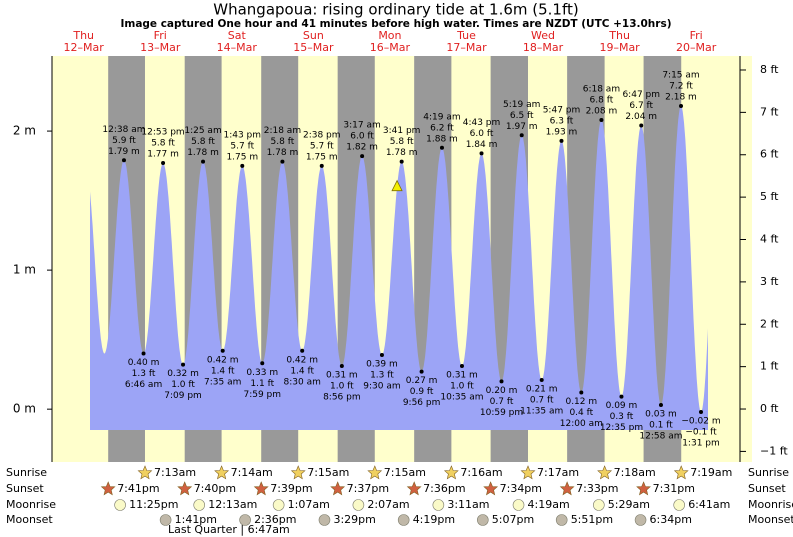 The height and width of the screenshot is (537, 793). What do you see at coordinates (322, 157) in the screenshot?
I see `tide-label: 1.75 m` at bounding box center [322, 157].